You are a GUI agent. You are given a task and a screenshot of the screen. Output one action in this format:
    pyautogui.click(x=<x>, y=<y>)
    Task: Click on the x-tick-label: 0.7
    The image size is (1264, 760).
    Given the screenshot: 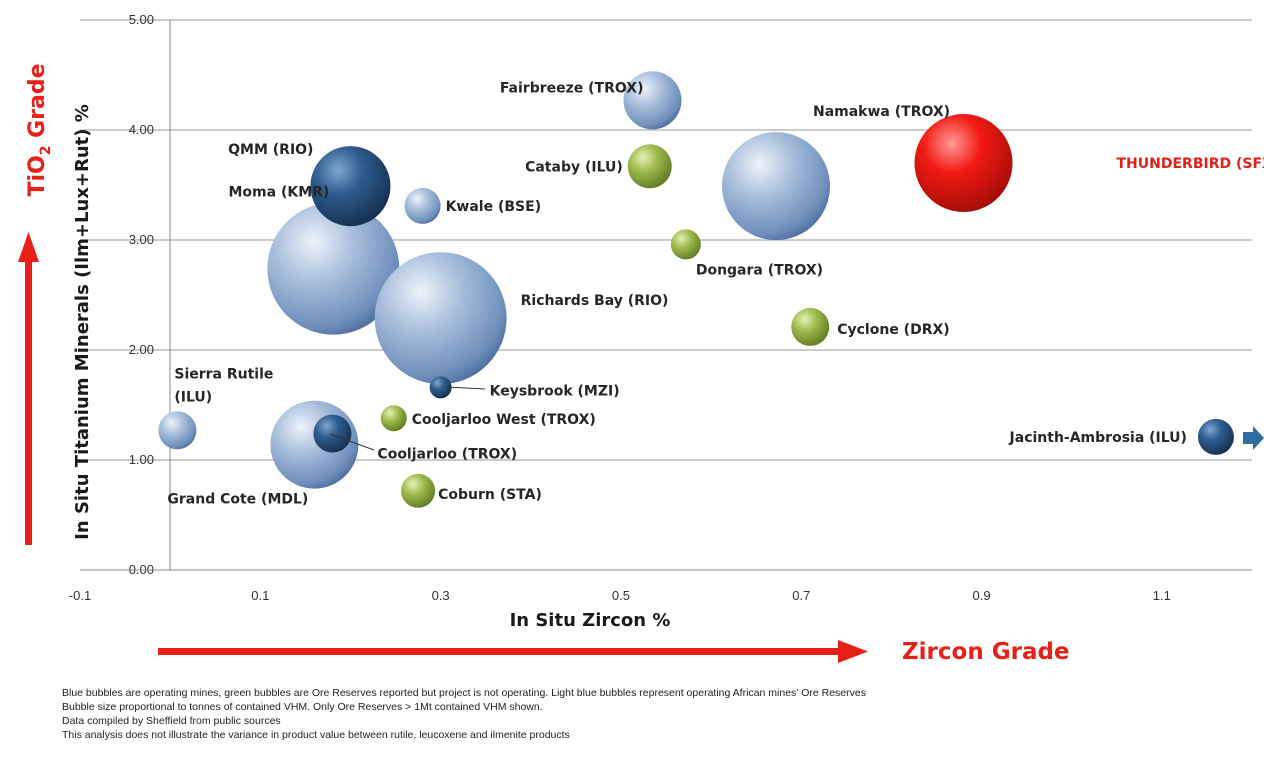 What is the action you would take?
    pyautogui.click(x=801, y=595)
    